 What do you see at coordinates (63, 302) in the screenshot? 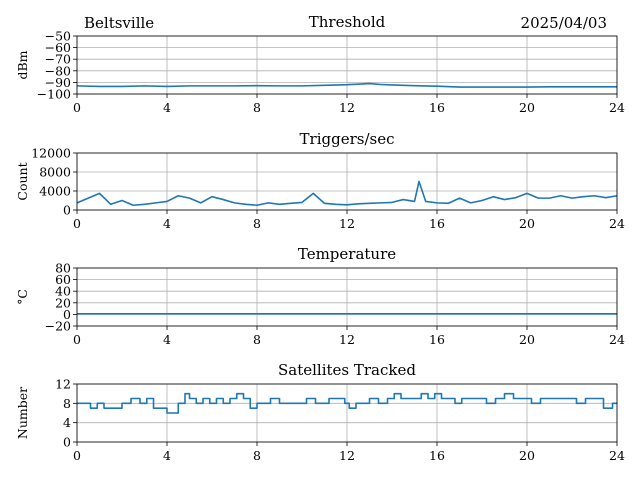
I see `y-tick-label: 20` at bounding box center [63, 302].